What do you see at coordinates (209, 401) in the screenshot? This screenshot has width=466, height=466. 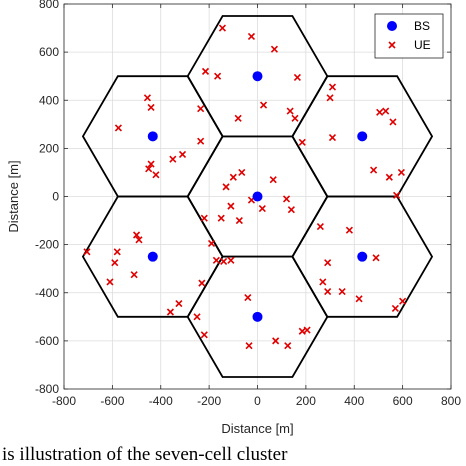 I see `x-tick-label: -200` at bounding box center [209, 401].